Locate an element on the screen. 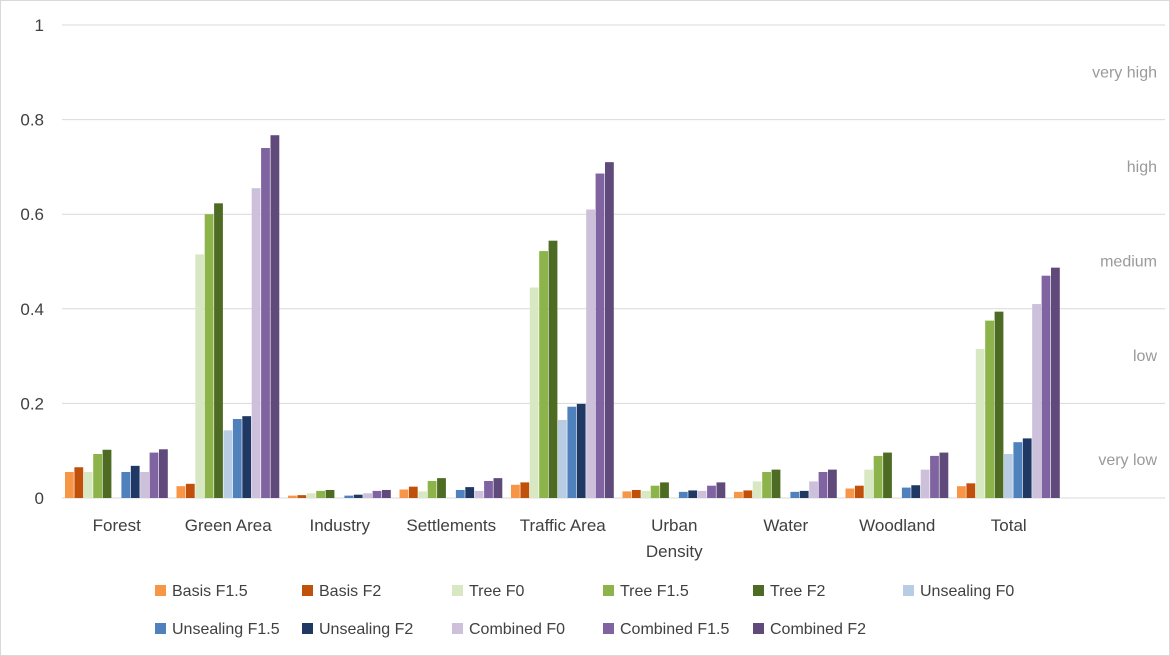 This screenshot has height=656, width=1170. x-category-label: Woodland is located at coordinates (897, 525).